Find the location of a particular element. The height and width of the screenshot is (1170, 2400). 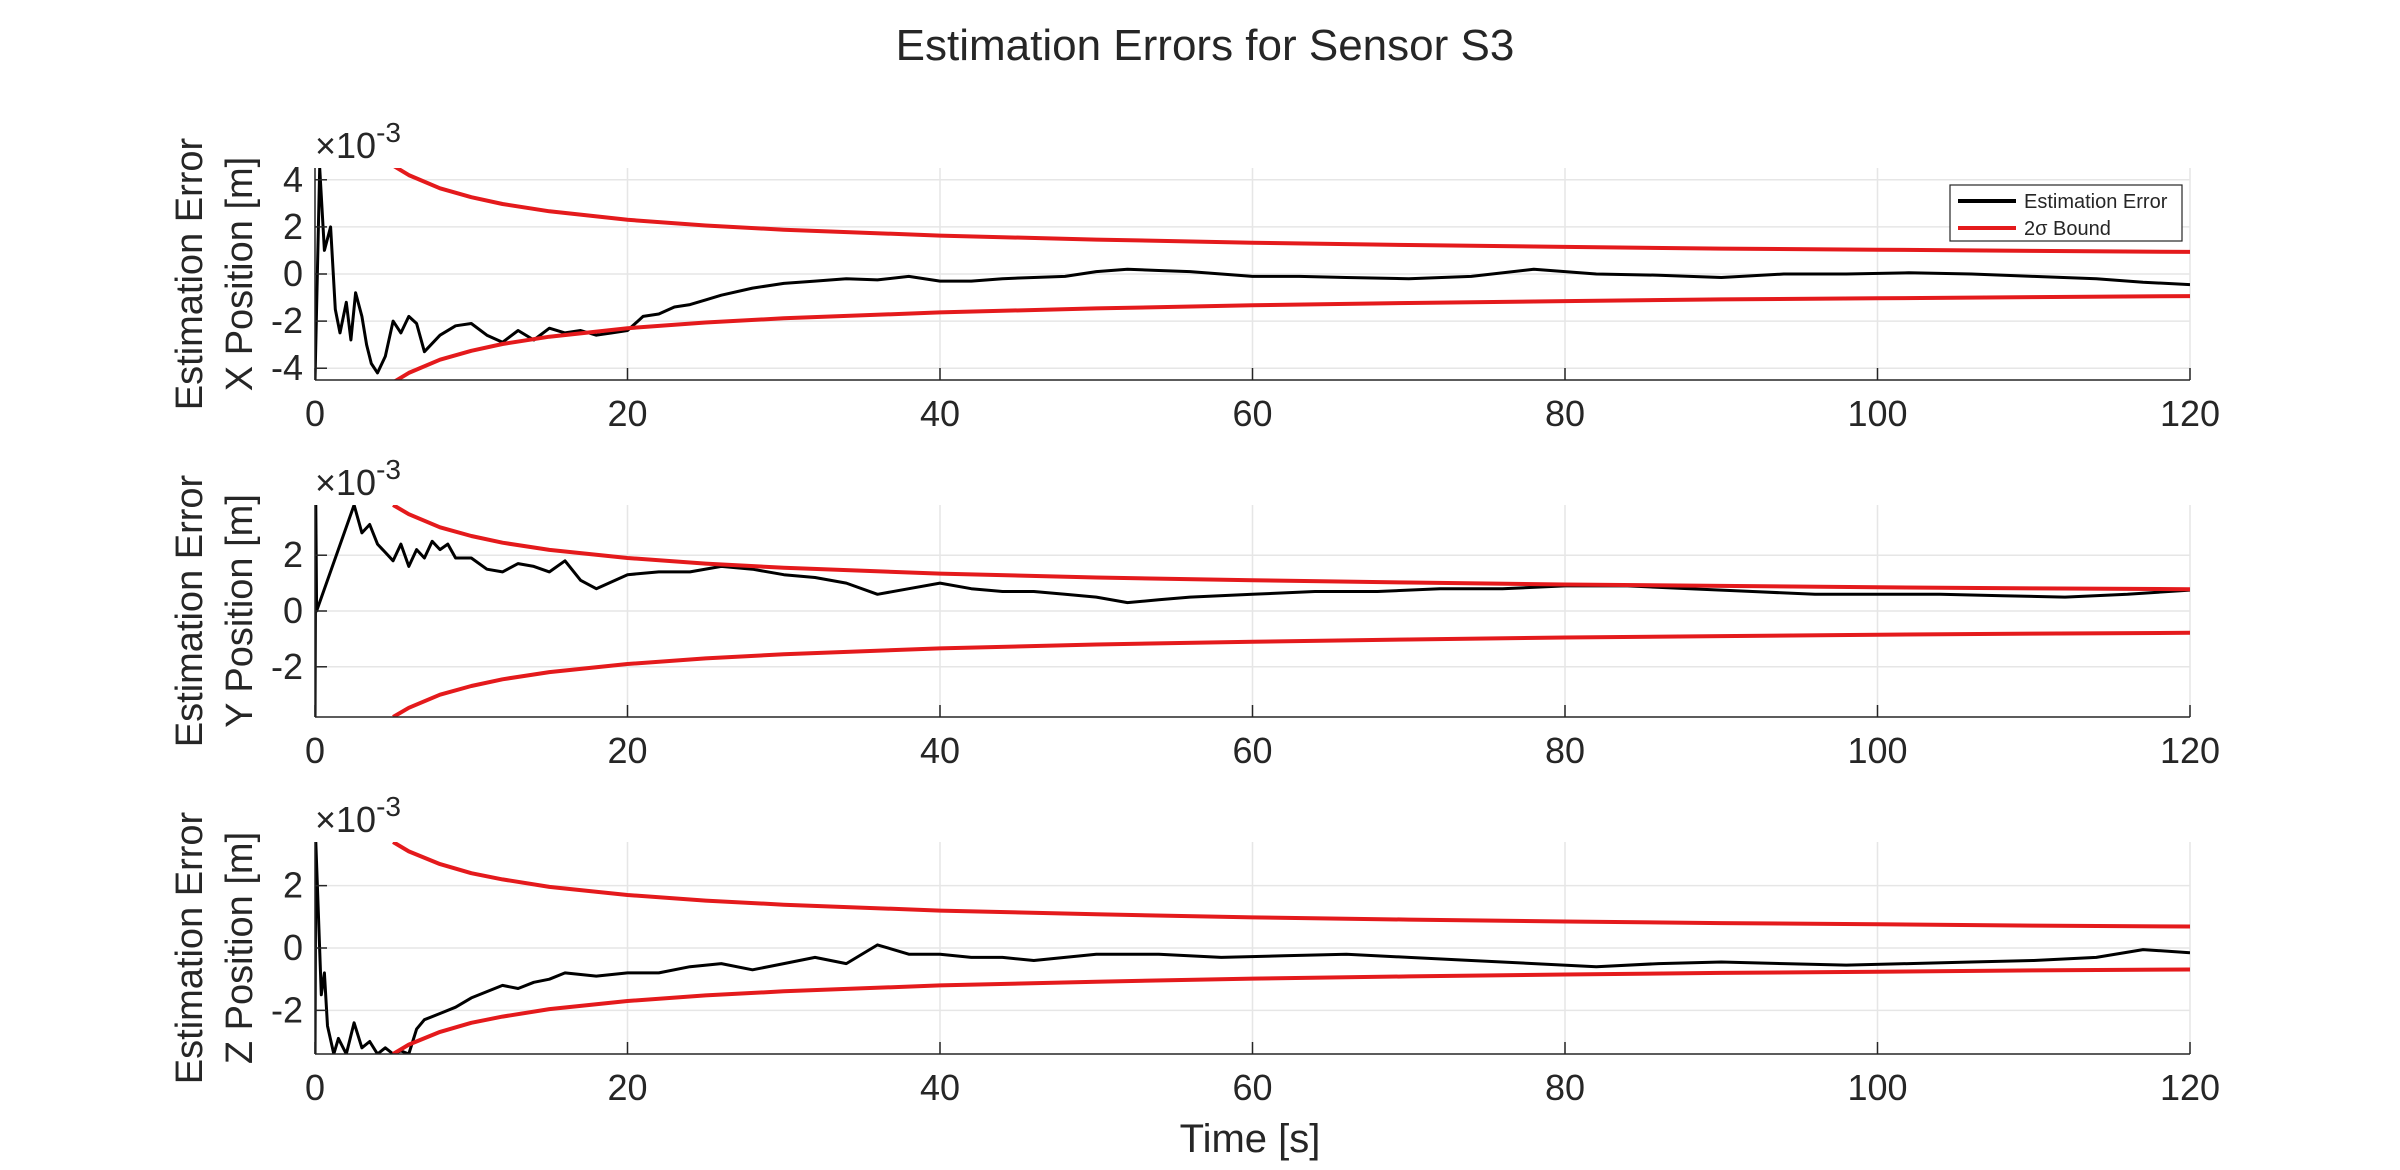

legend-label: Estimation Error is located at coordinates (2096, 202).